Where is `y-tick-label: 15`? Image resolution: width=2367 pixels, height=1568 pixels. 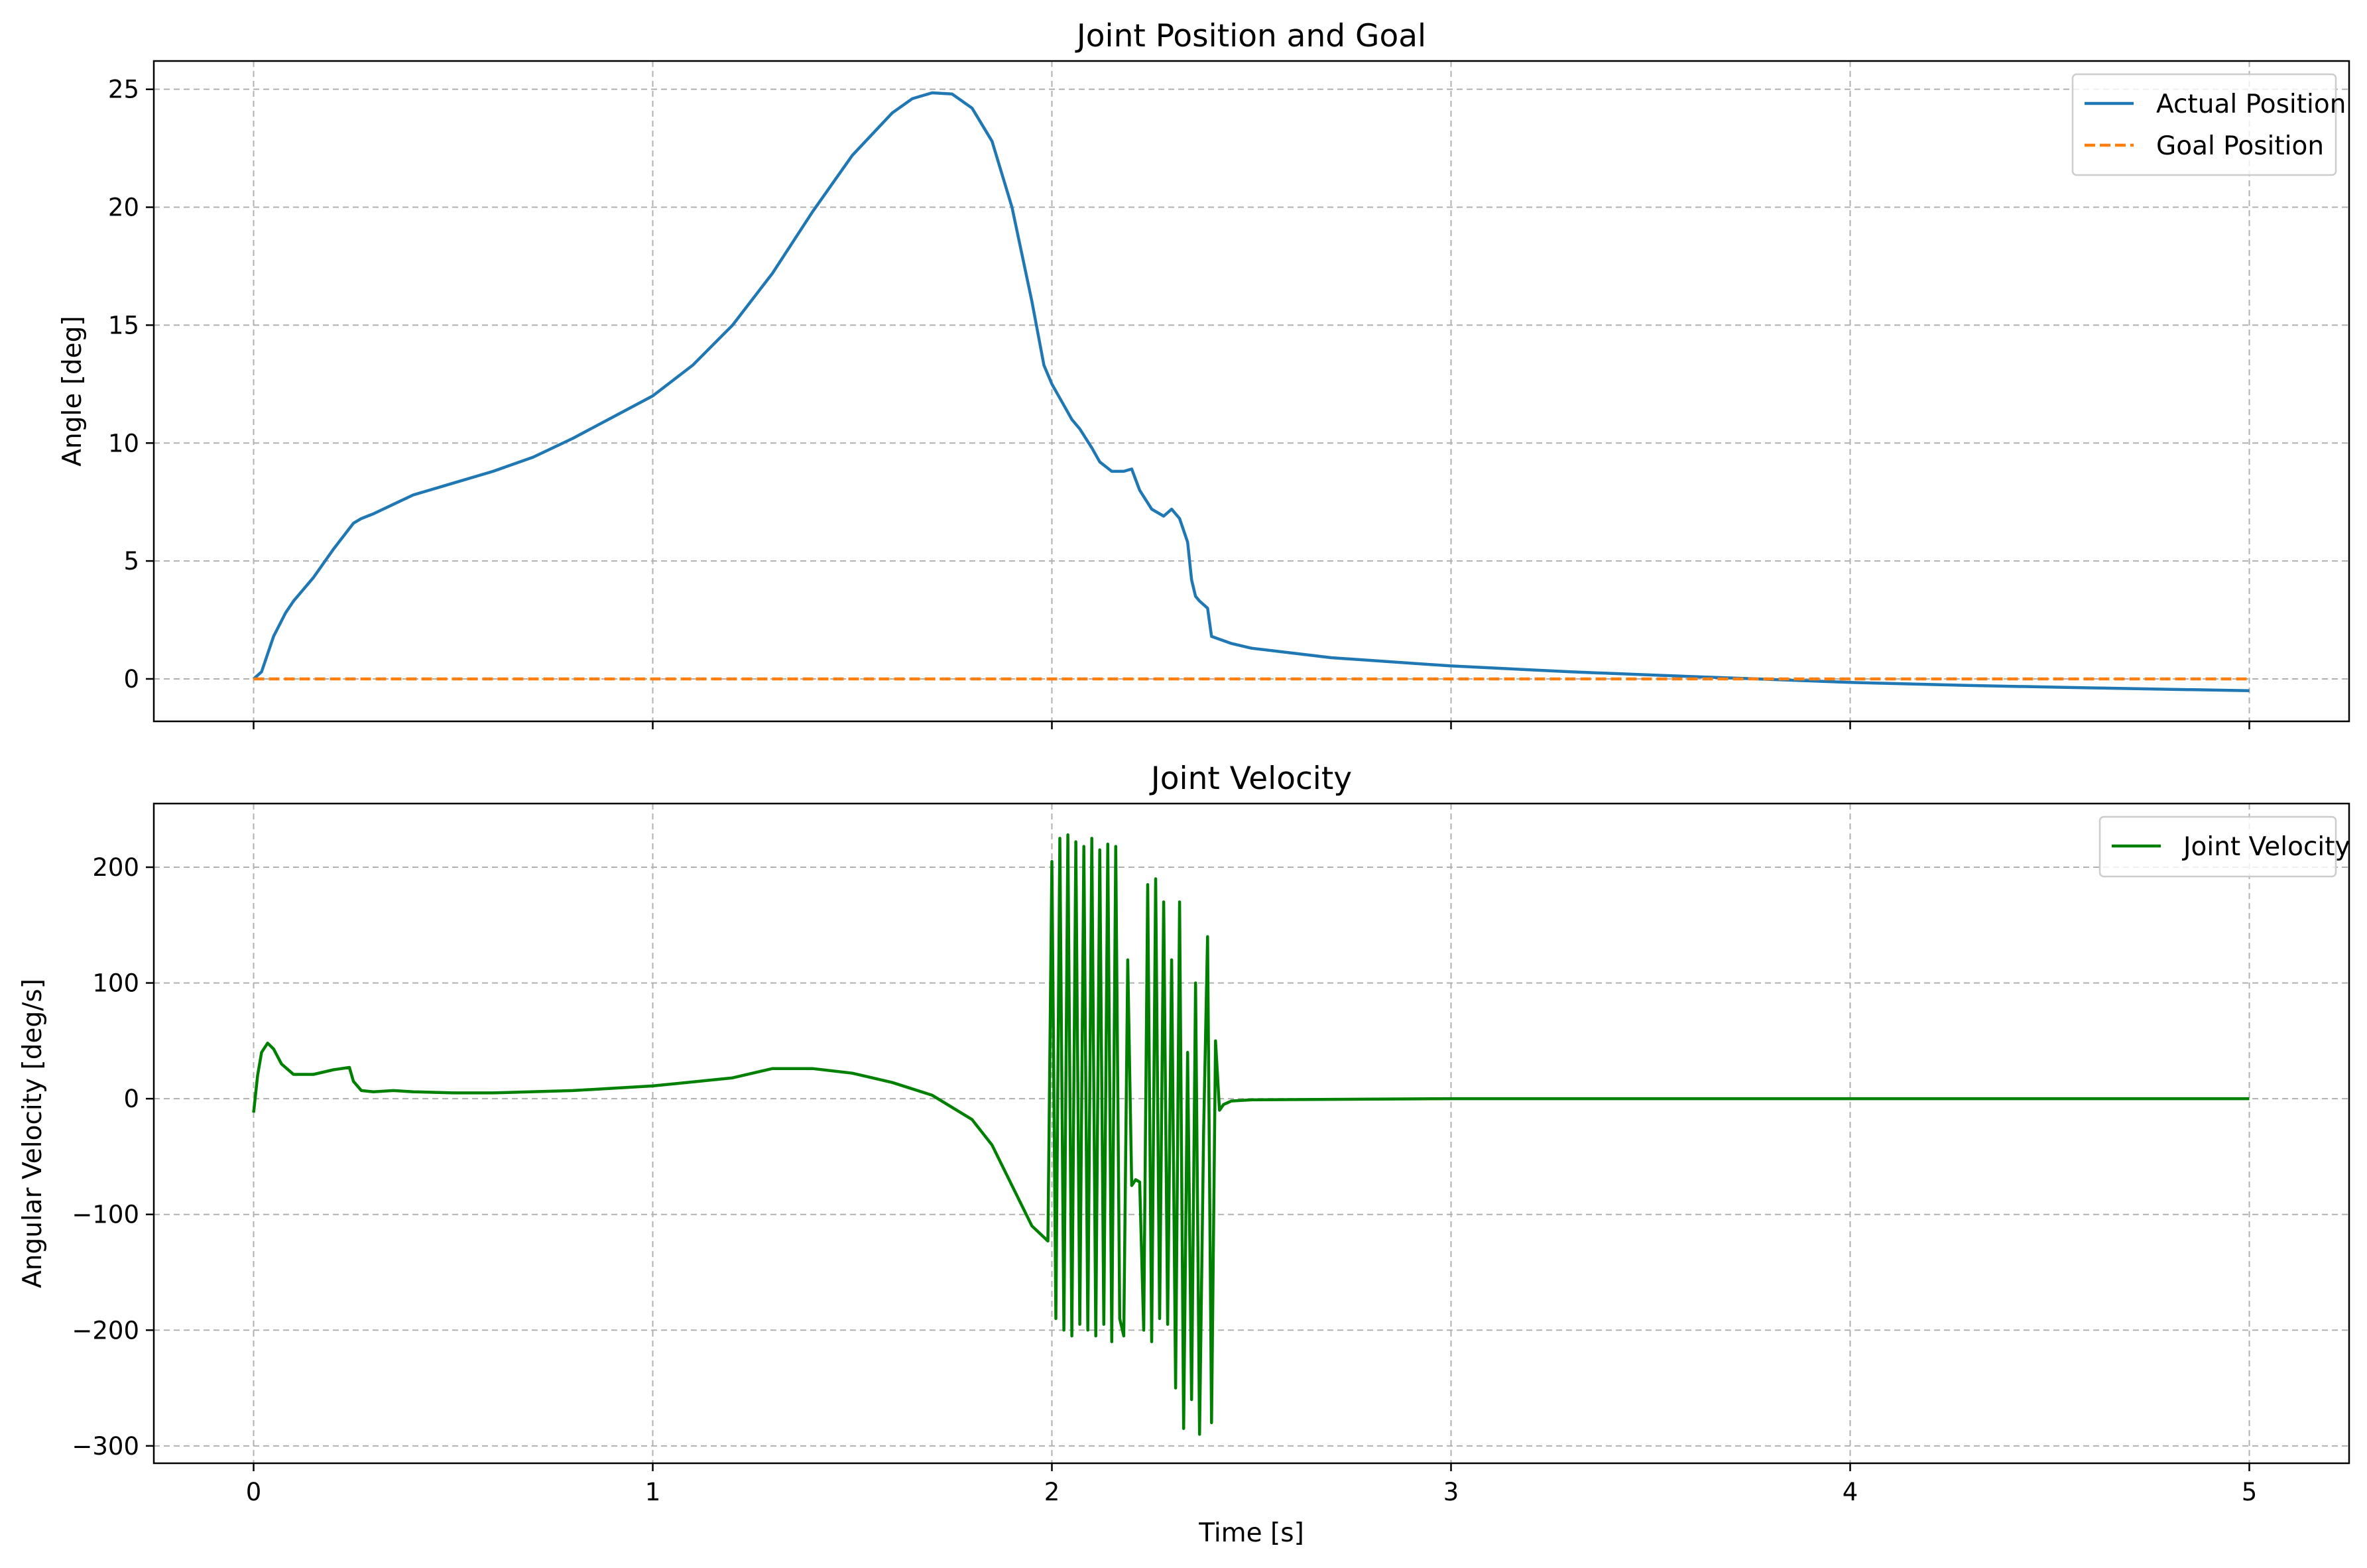 y-tick-label: 15 is located at coordinates (123, 325).